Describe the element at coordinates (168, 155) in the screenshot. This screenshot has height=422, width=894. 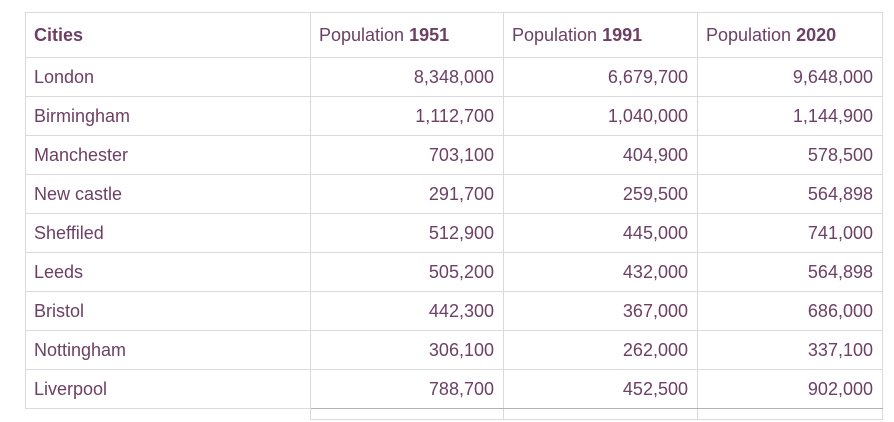
I see `city-cell: Manchester` at that location.